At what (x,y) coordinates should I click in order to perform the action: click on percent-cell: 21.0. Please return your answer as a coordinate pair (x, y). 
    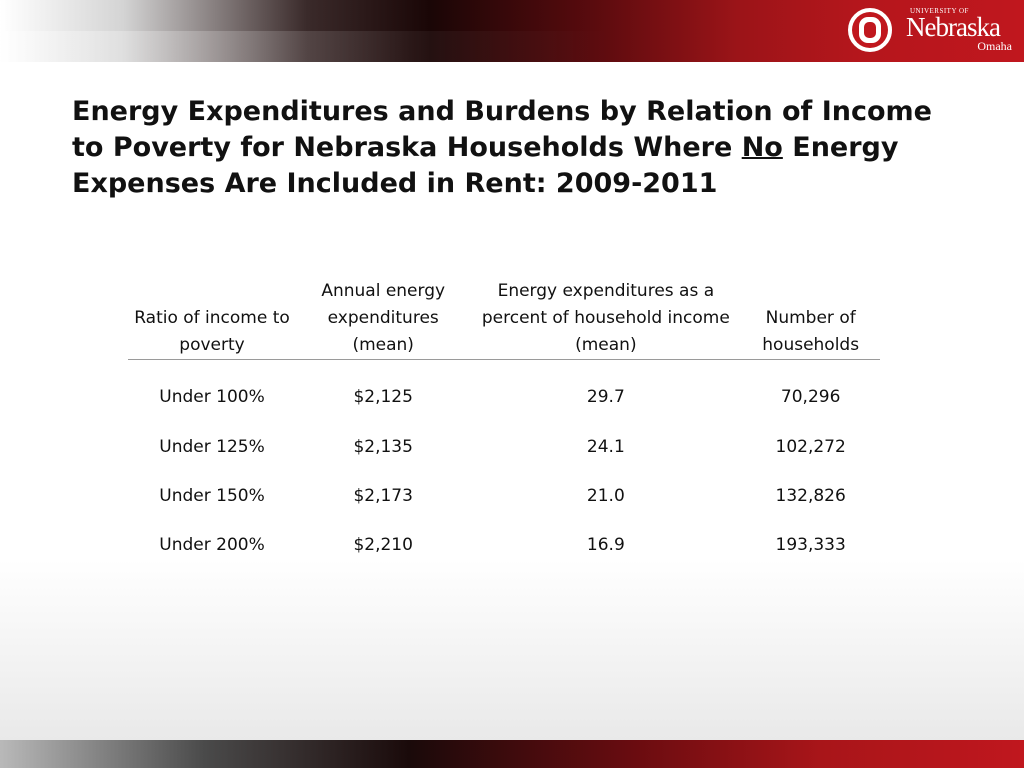
    Looking at the image, I should click on (605, 495).